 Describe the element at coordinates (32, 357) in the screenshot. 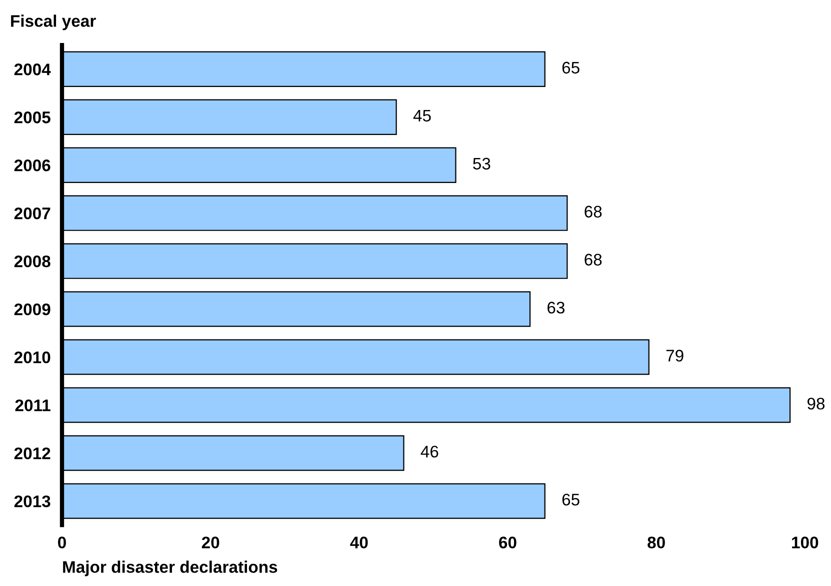

I see `y-tick-label: 2010` at that location.